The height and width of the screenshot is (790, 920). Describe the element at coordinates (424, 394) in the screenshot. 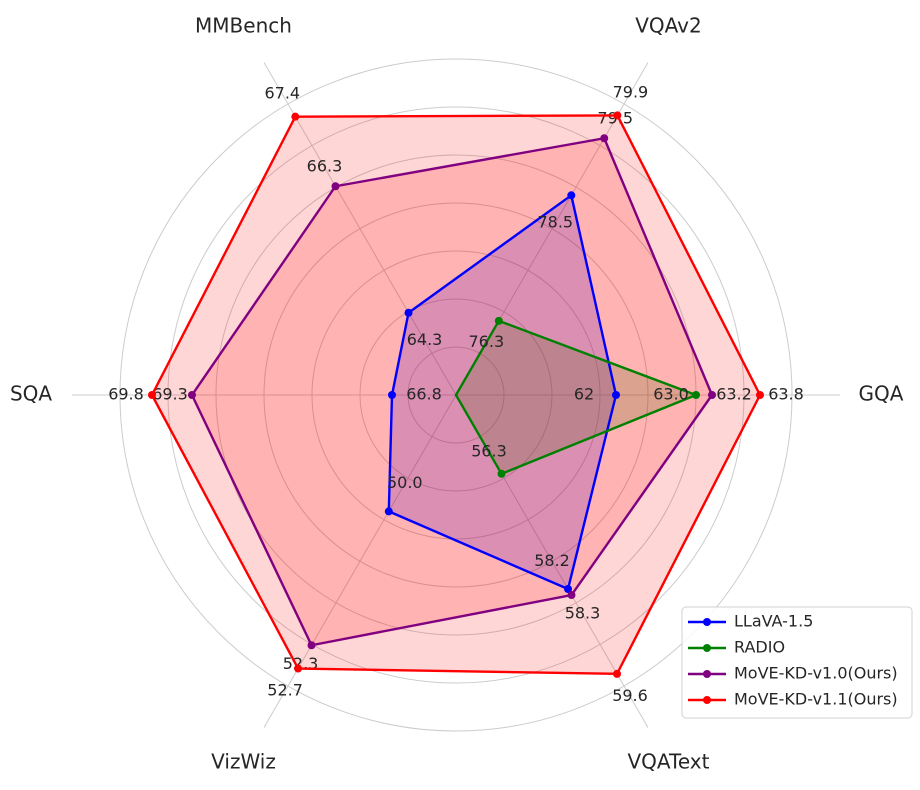

I see `value-label: 66.8` at that location.